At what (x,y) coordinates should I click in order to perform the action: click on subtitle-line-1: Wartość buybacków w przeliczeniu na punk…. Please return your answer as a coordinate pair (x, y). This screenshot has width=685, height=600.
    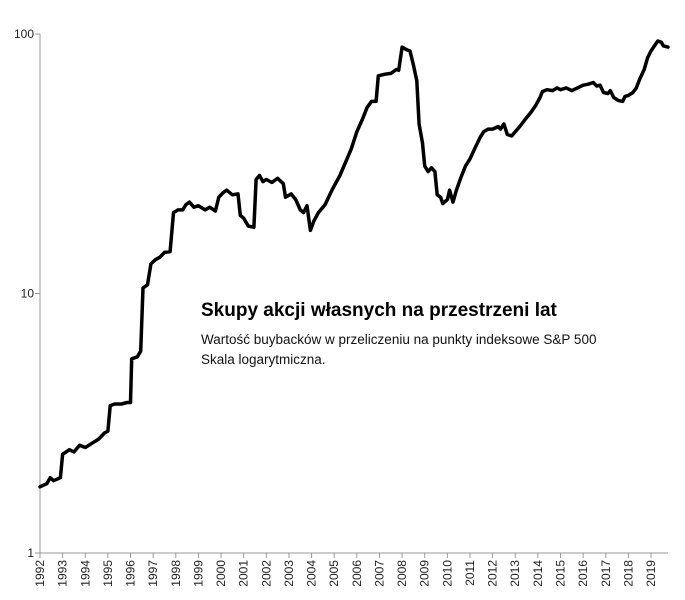
    Looking at the image, I should click on (399, 339).